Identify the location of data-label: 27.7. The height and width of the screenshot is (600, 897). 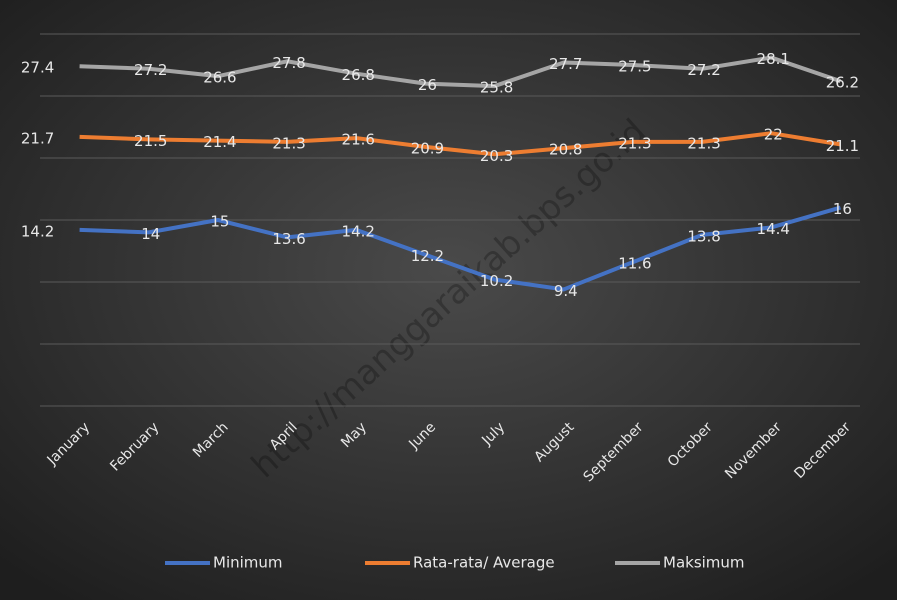
(565, 64).